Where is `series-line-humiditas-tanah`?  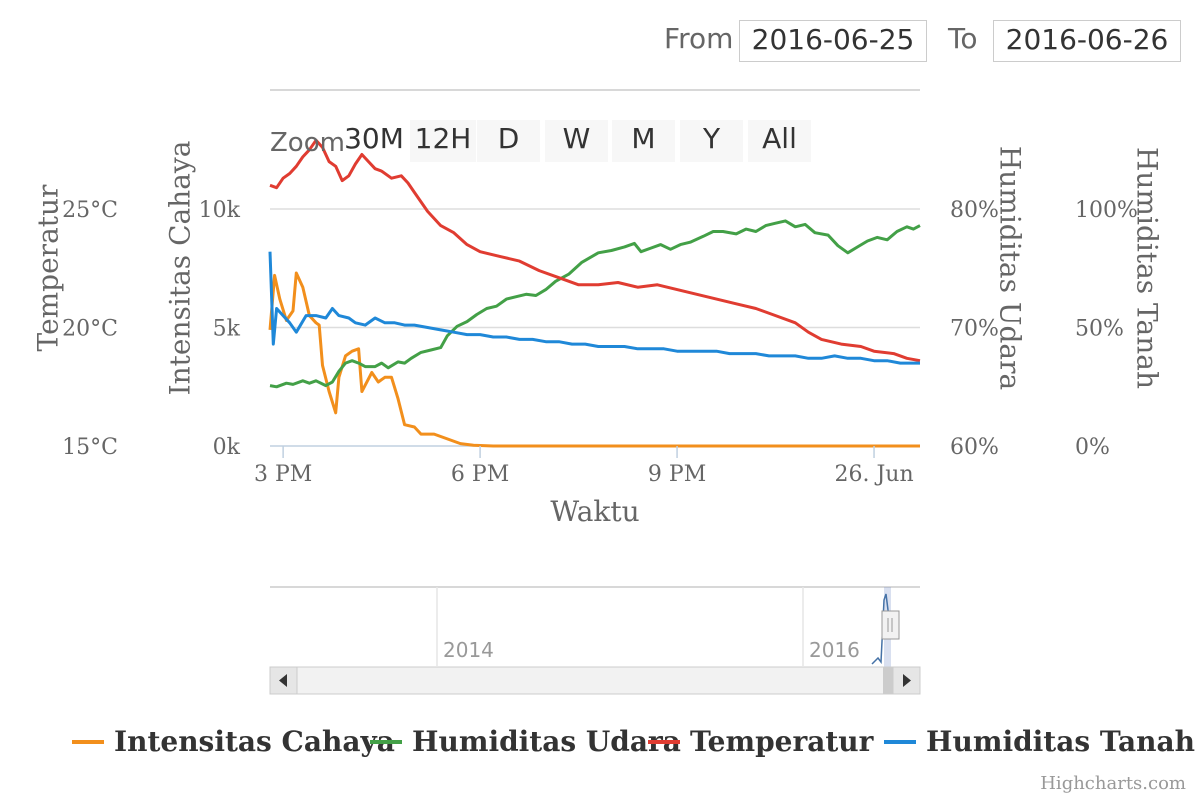
series-line-humiditas-tanah is located at coordinates (594, 308).